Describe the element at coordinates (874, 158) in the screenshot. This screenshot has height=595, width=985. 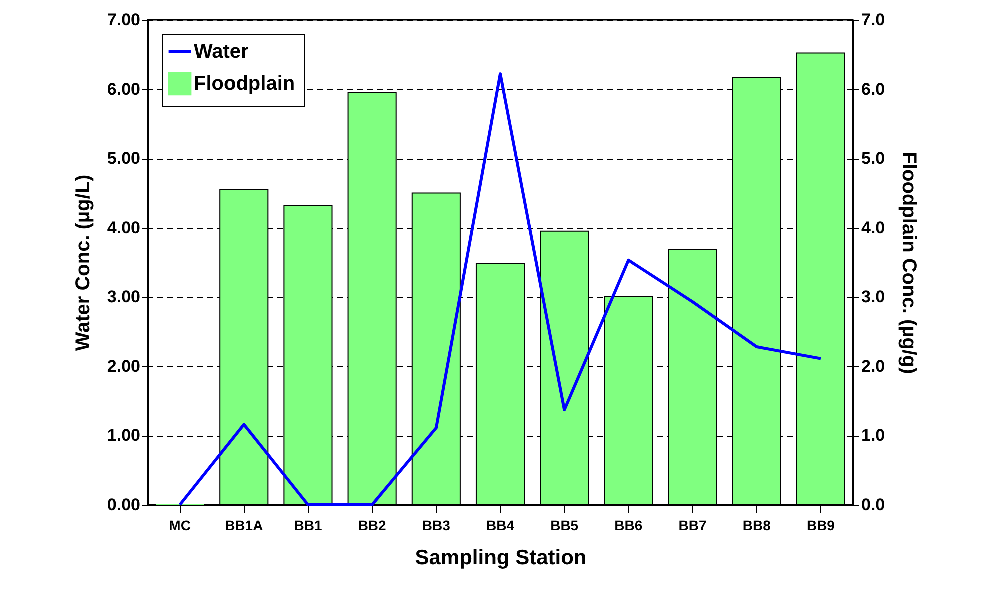
I see `y2-tick-label: 5.0` at that location.